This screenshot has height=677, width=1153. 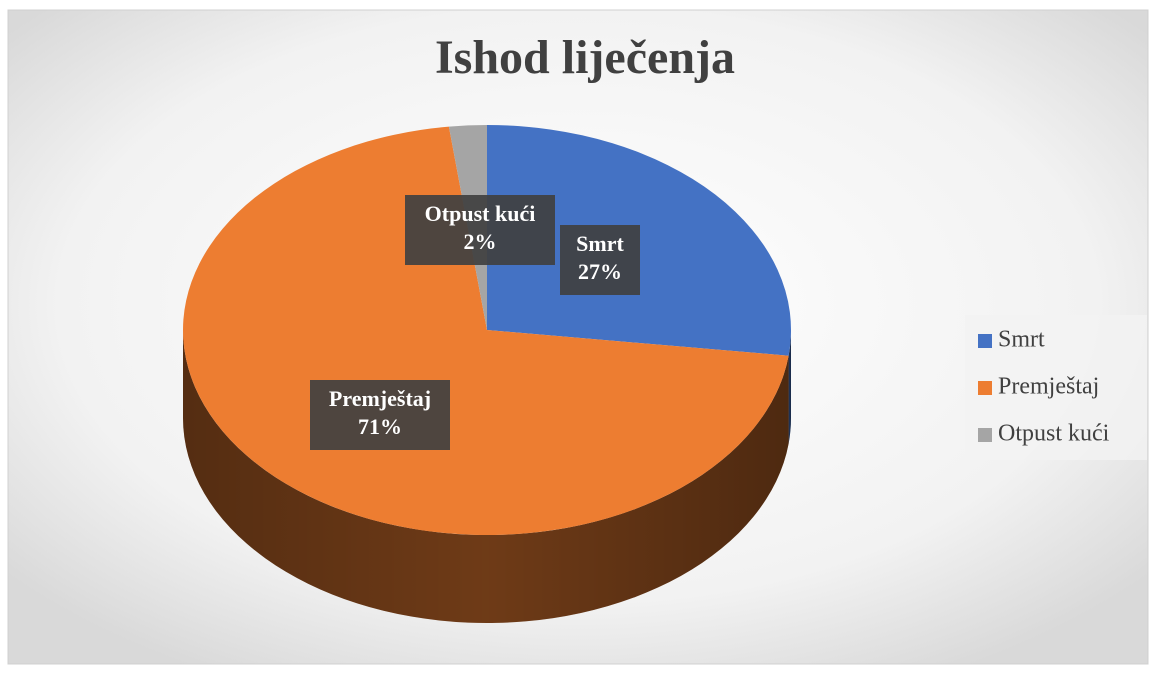 I want to click on chart-title: Ishod liječenja, so click(x=585, y=57).